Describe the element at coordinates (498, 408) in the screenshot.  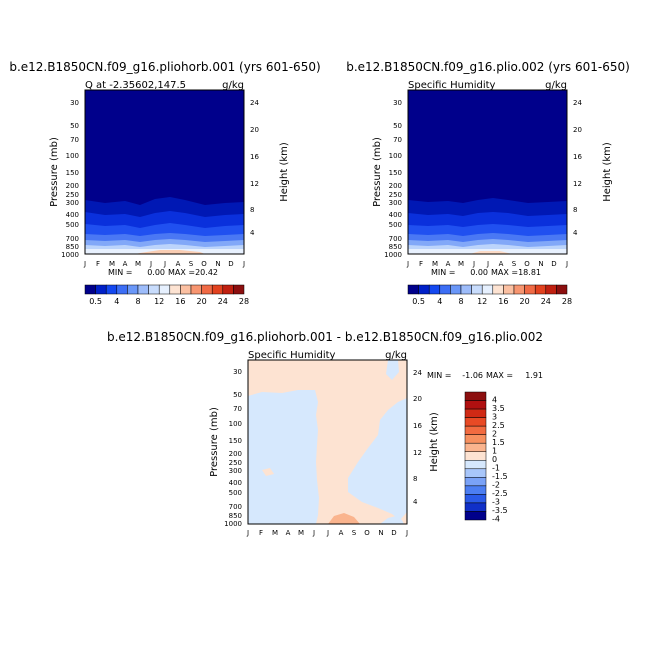
I see `colorbar-label: 3.5` at that location.